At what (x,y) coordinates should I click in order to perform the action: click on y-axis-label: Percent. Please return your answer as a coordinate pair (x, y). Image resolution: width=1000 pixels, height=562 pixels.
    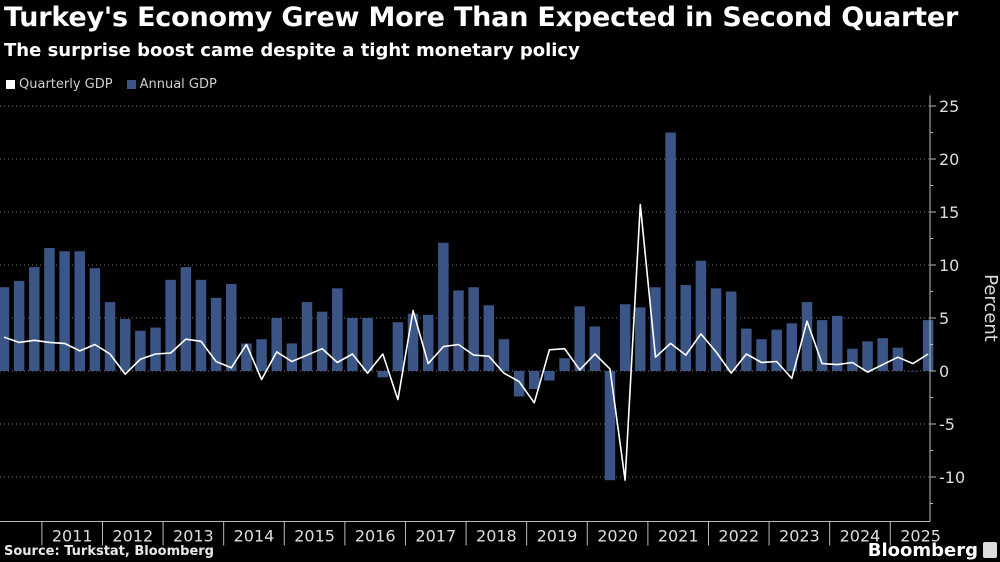
    Looking at the image, I should click on (990, 308).